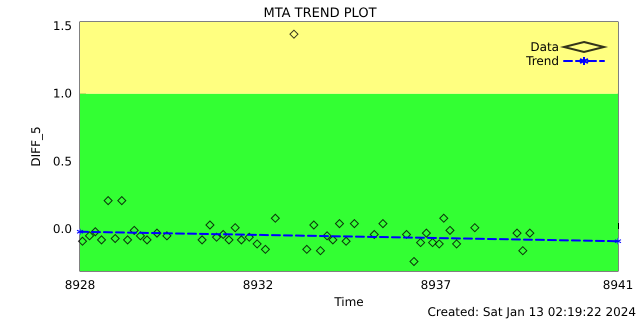 Image resolution: width=640 pixels, height=320 pixels. I want to click on x-axis-title: Time, so click(348, 301).